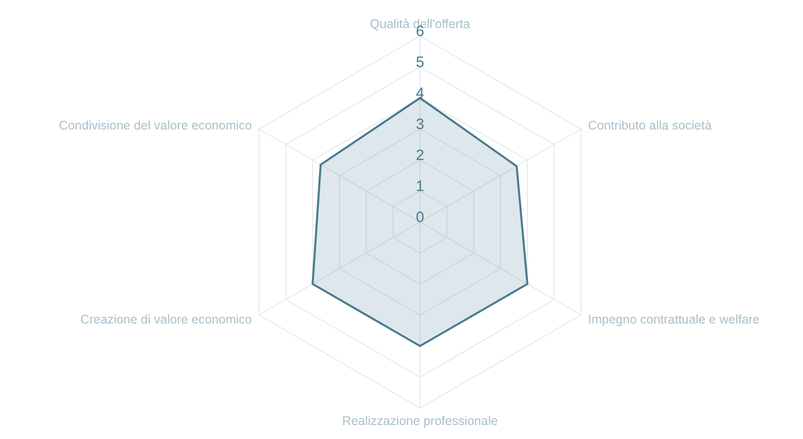  I want to click on y-tick-label: 5, so click(420, 62).